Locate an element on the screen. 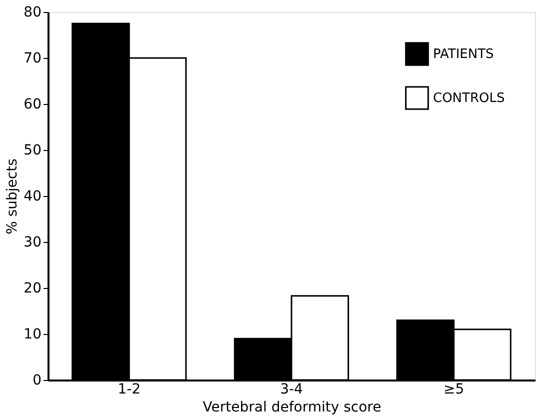 This screenshot has width=540, height=419. y-tick-label: 60 is located at coordinates (33, 104).